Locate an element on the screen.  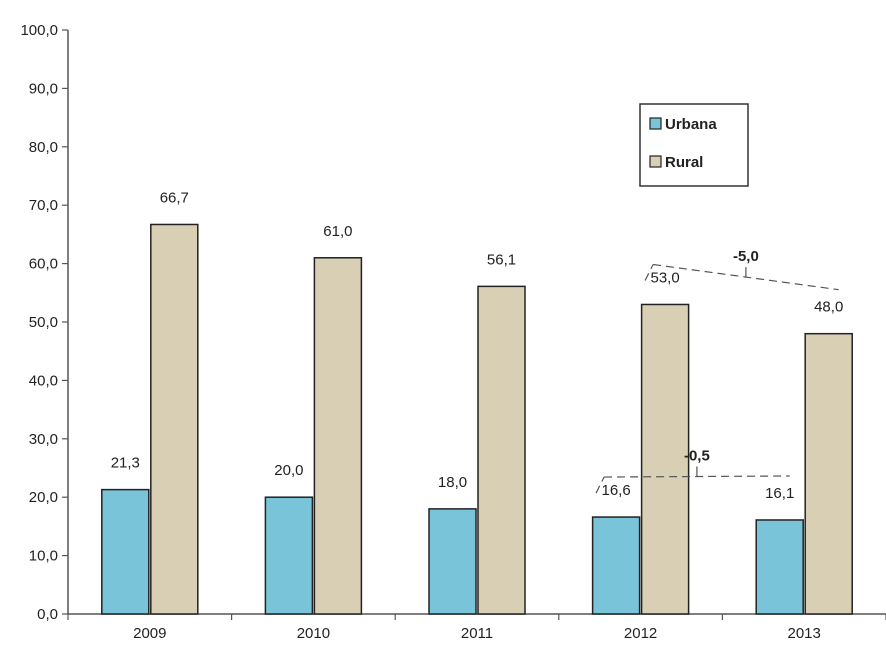
bar-urbana-2009 is located at coordinates (125, 551).